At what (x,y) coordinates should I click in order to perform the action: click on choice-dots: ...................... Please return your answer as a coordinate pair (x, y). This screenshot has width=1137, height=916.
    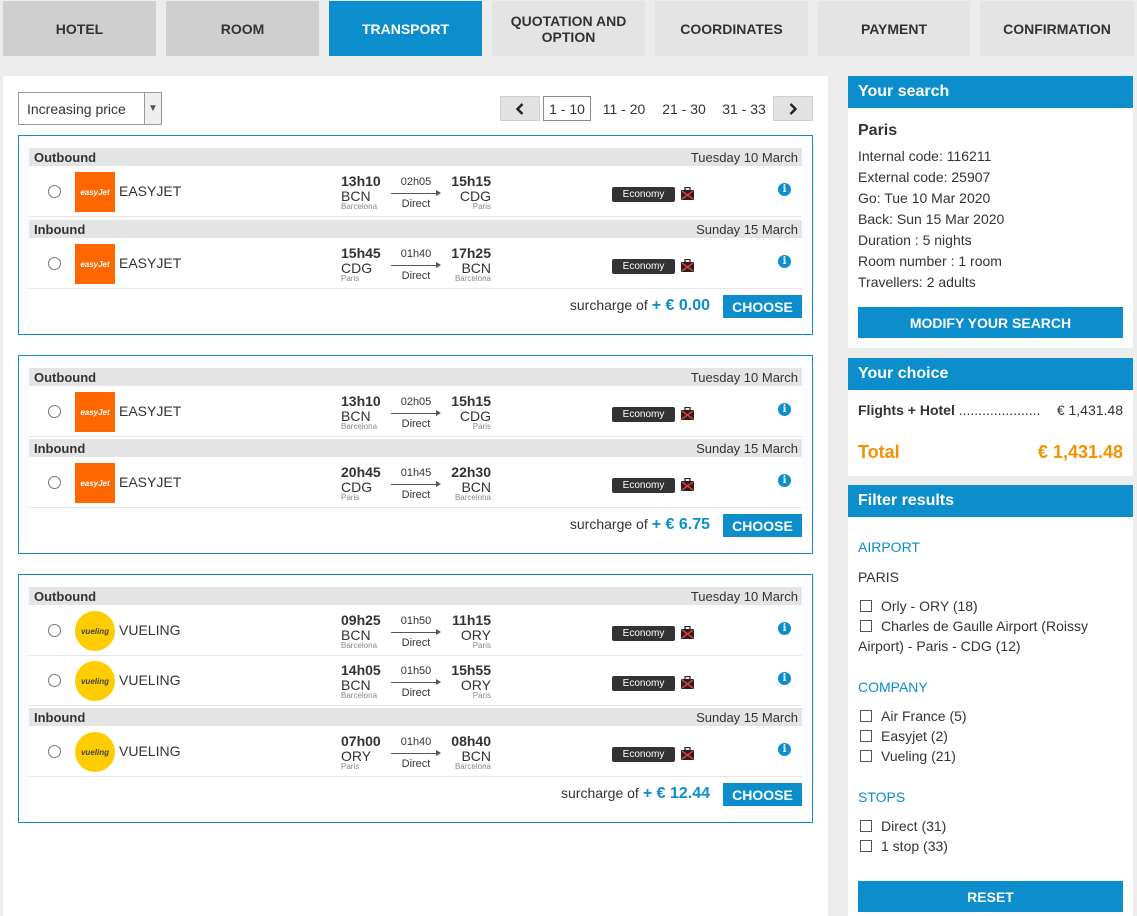
    Looking at the image, I should click on (999, 410).